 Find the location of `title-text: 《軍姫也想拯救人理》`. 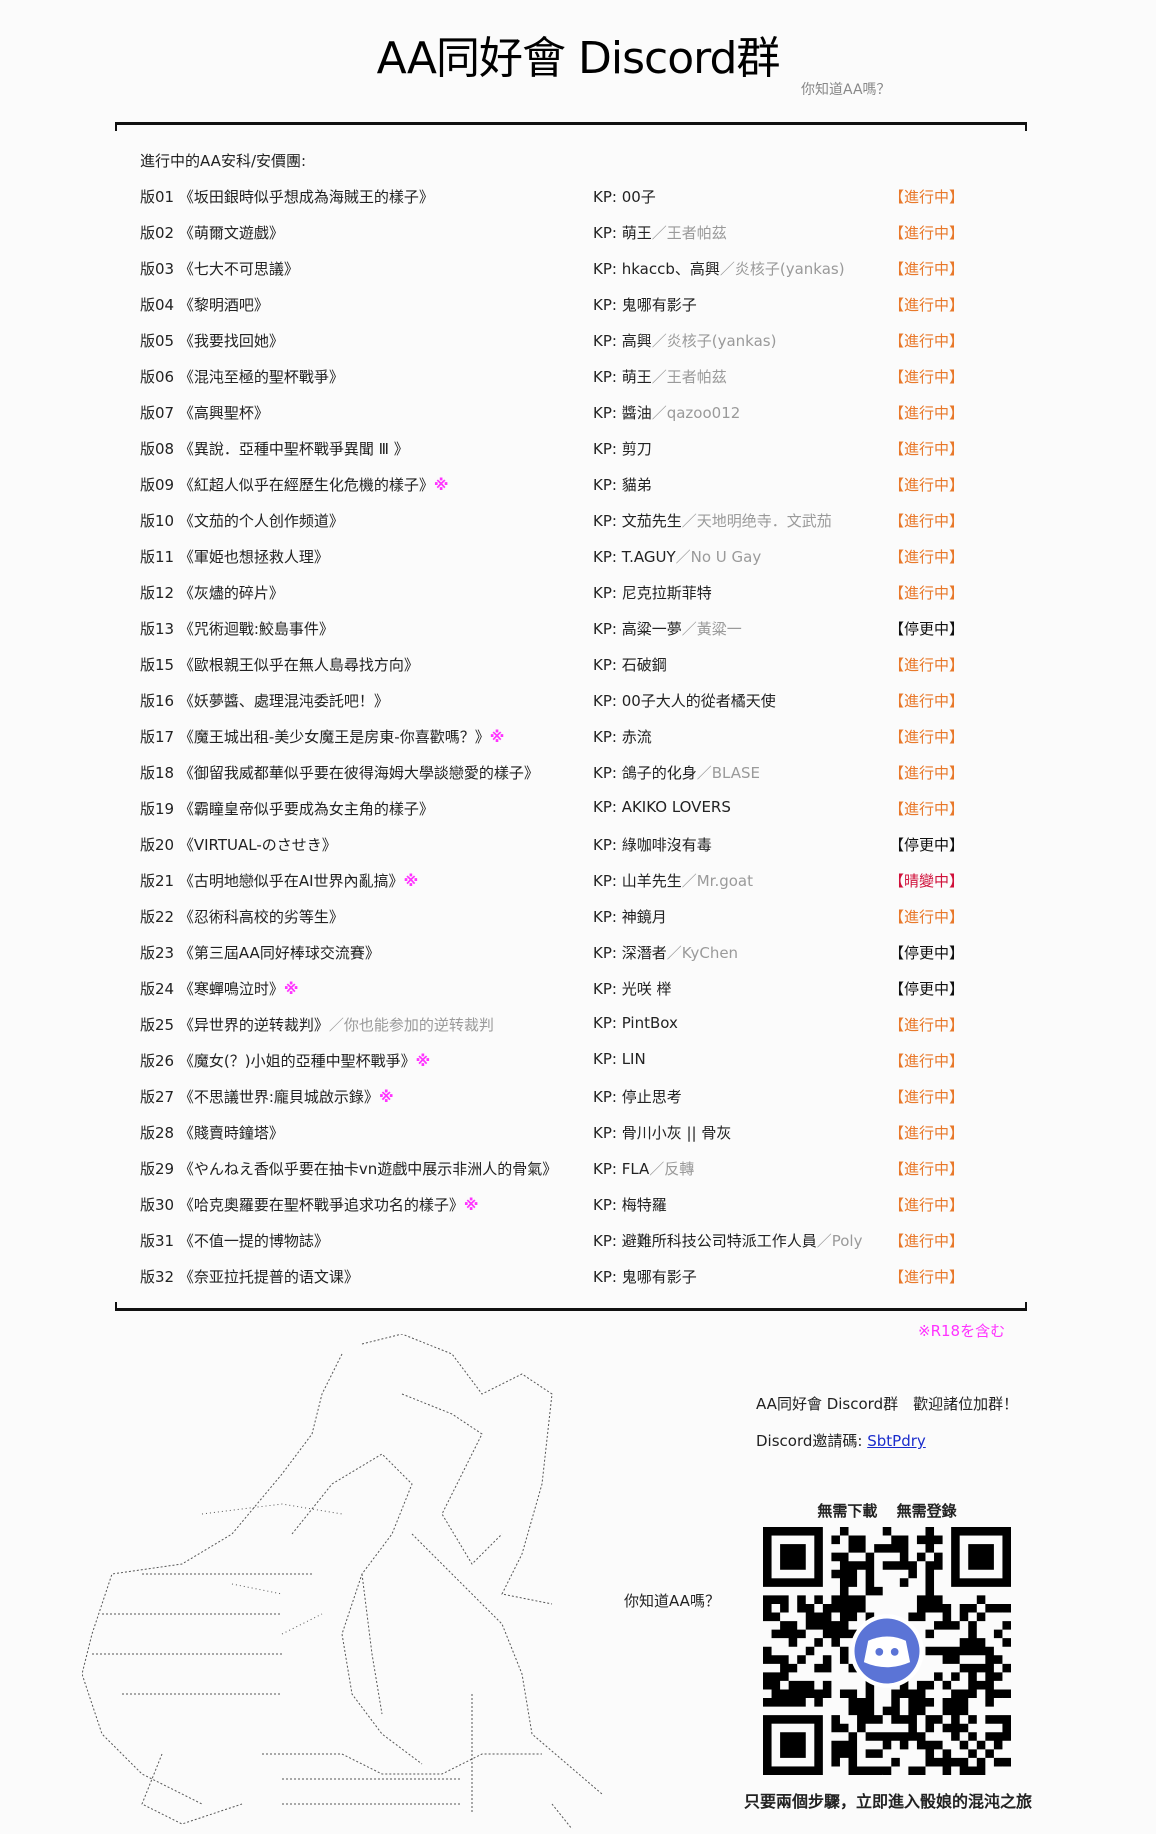

title-text: 《軍姫也想拯救人理》 is located at coordinates (253, 557).